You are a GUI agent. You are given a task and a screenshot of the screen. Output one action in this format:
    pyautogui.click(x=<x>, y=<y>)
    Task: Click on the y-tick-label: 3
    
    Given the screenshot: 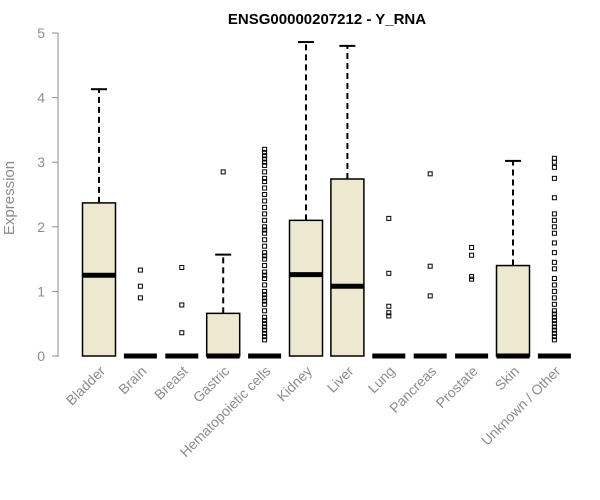 What is the action you would take?
    pyautogui.click(x=41, y=162)
    